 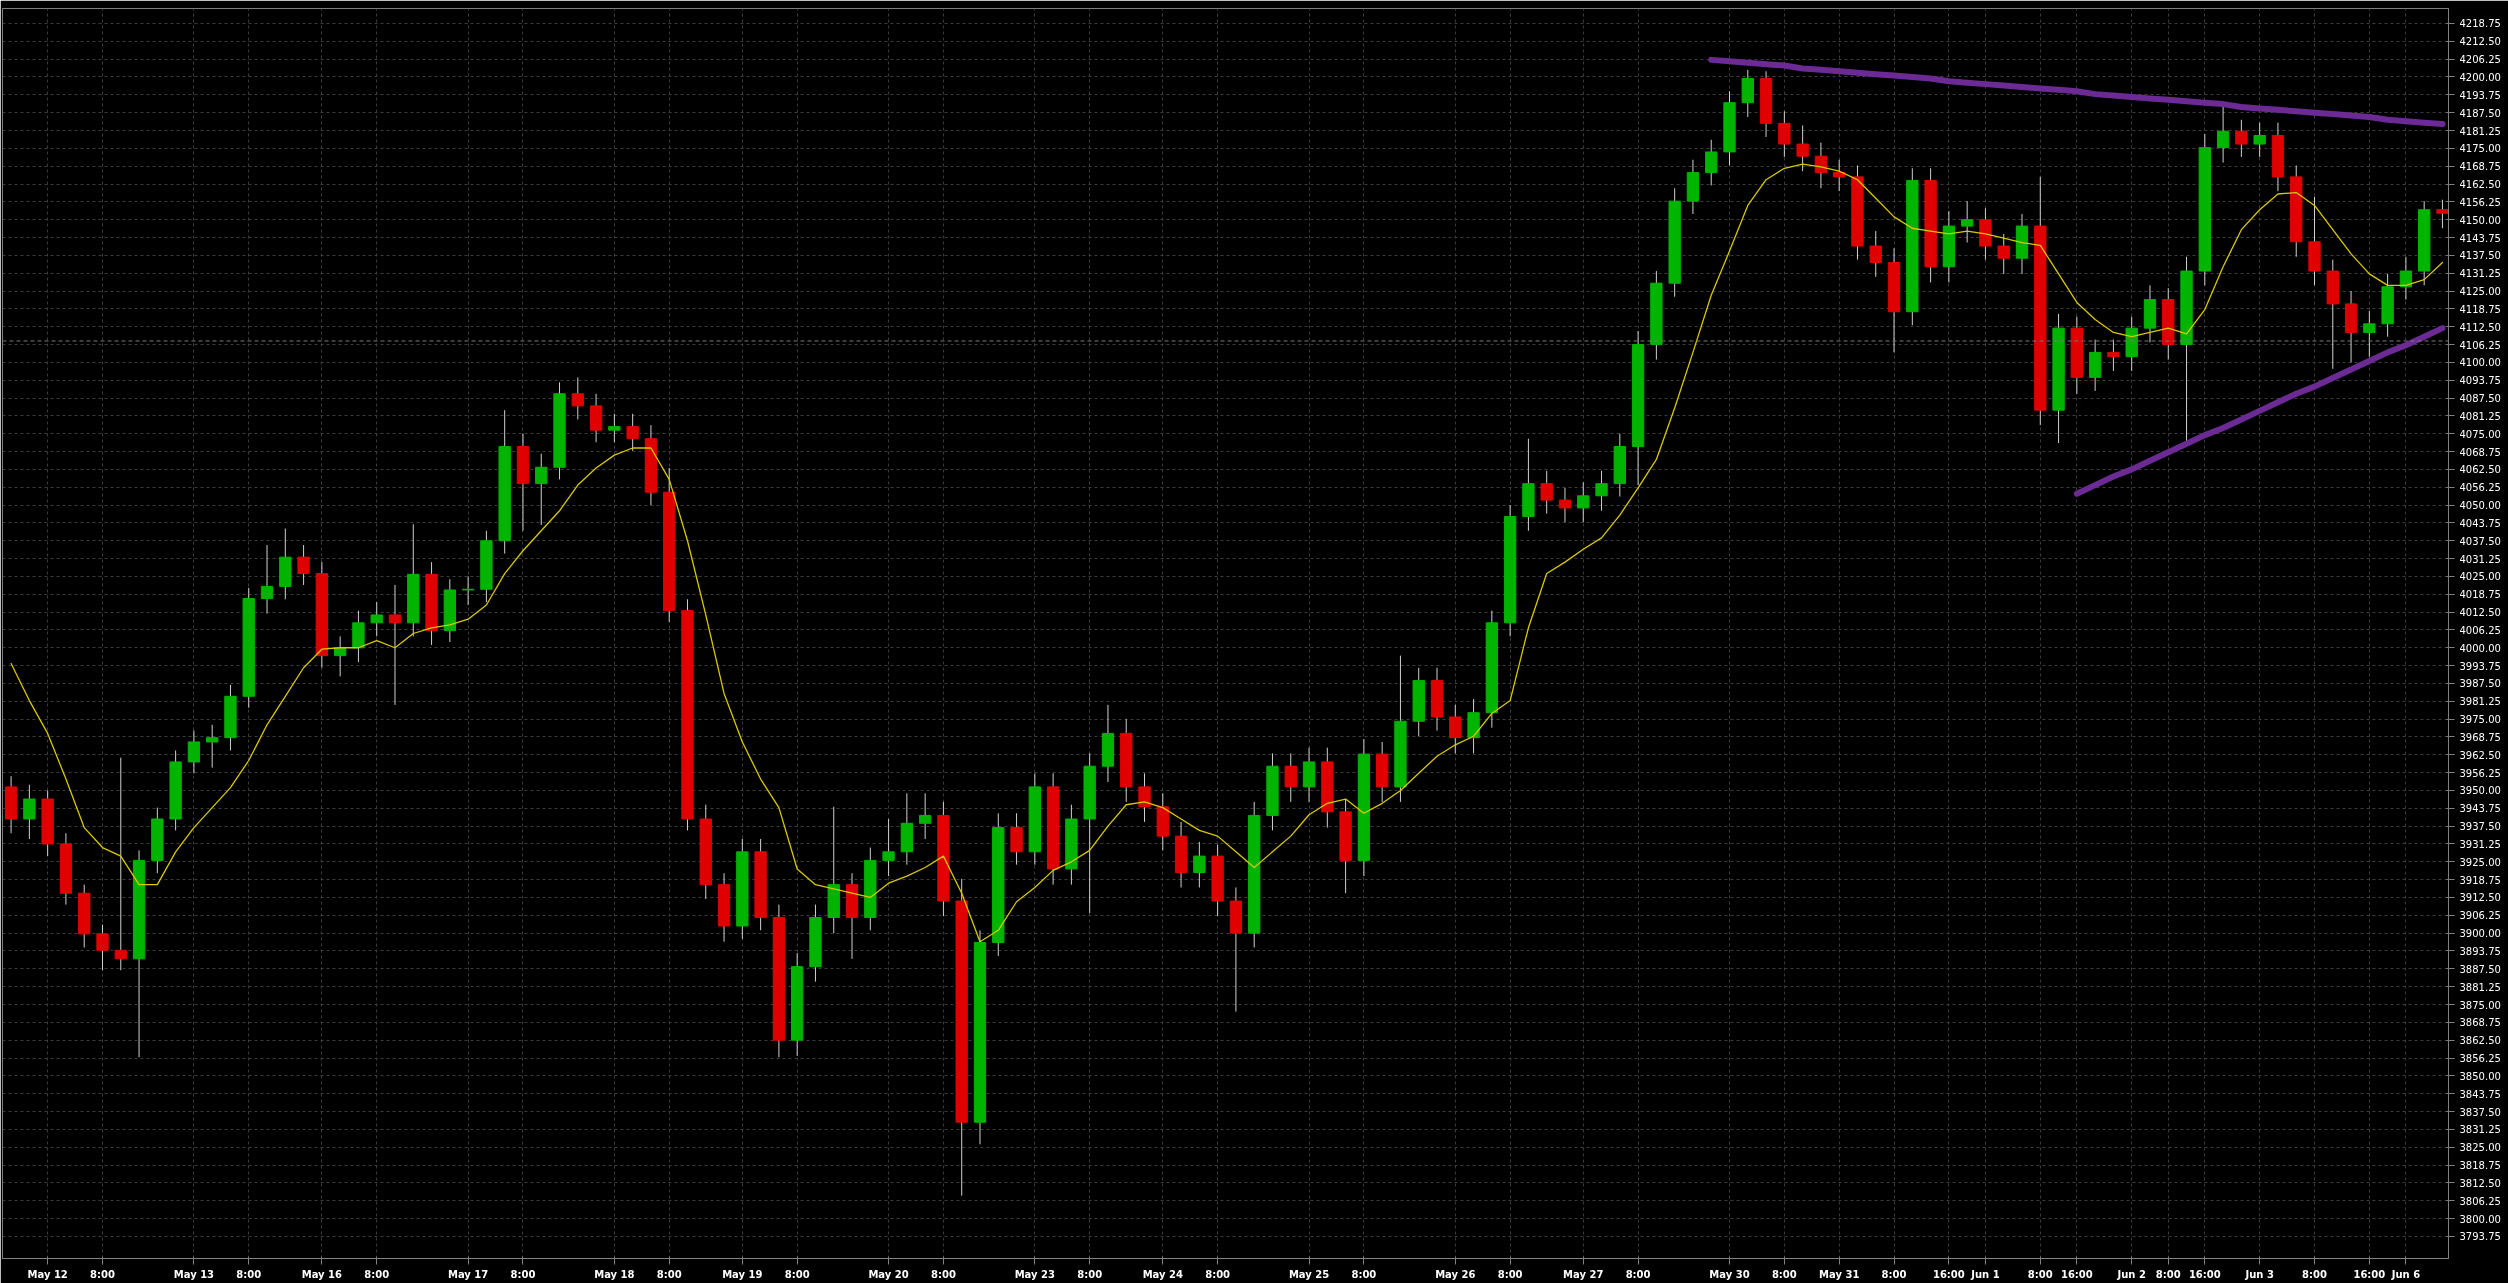 What do you see at coordinates (2480, 934) in the screenshot?
I see `y-tick-label: 3900.00` at bounding box center [2480, 934].